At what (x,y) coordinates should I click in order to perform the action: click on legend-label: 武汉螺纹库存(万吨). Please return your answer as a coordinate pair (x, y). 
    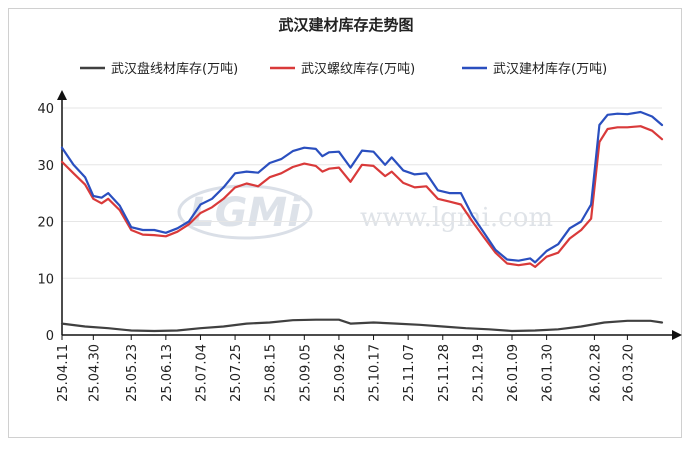
    Looking at the image, I should click on (358, 69).